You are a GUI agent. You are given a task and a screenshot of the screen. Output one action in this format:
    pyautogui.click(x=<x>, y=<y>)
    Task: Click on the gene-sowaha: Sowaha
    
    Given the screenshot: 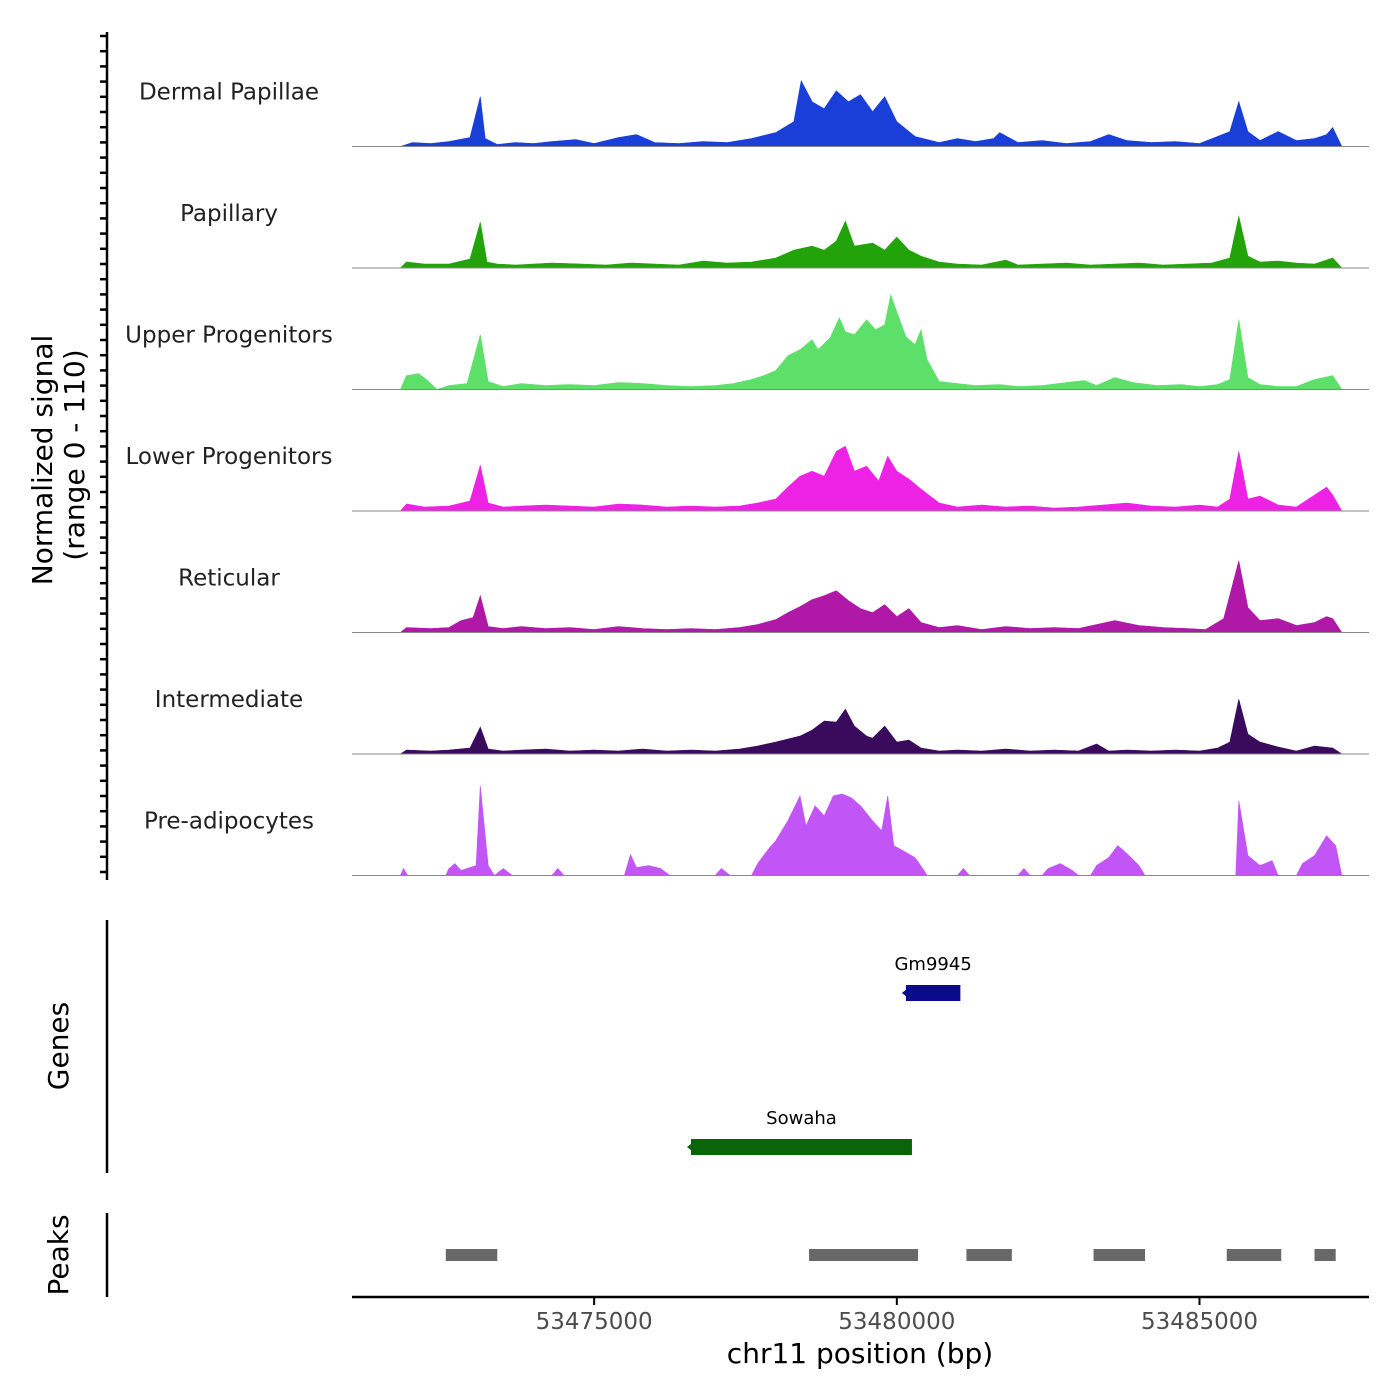 What is the action you would take?
    pyautogui.click(x=799, y=1131)
    